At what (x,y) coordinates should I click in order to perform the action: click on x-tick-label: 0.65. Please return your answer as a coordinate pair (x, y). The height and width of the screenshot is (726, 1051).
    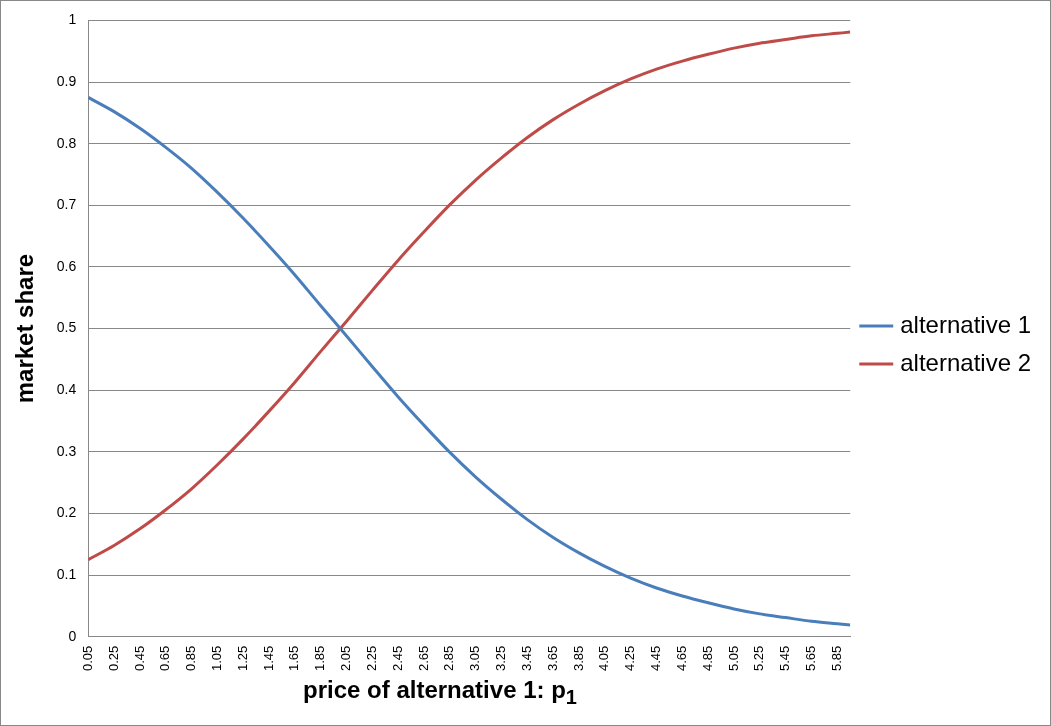
    Looking at the image, I should click on (165, 658).